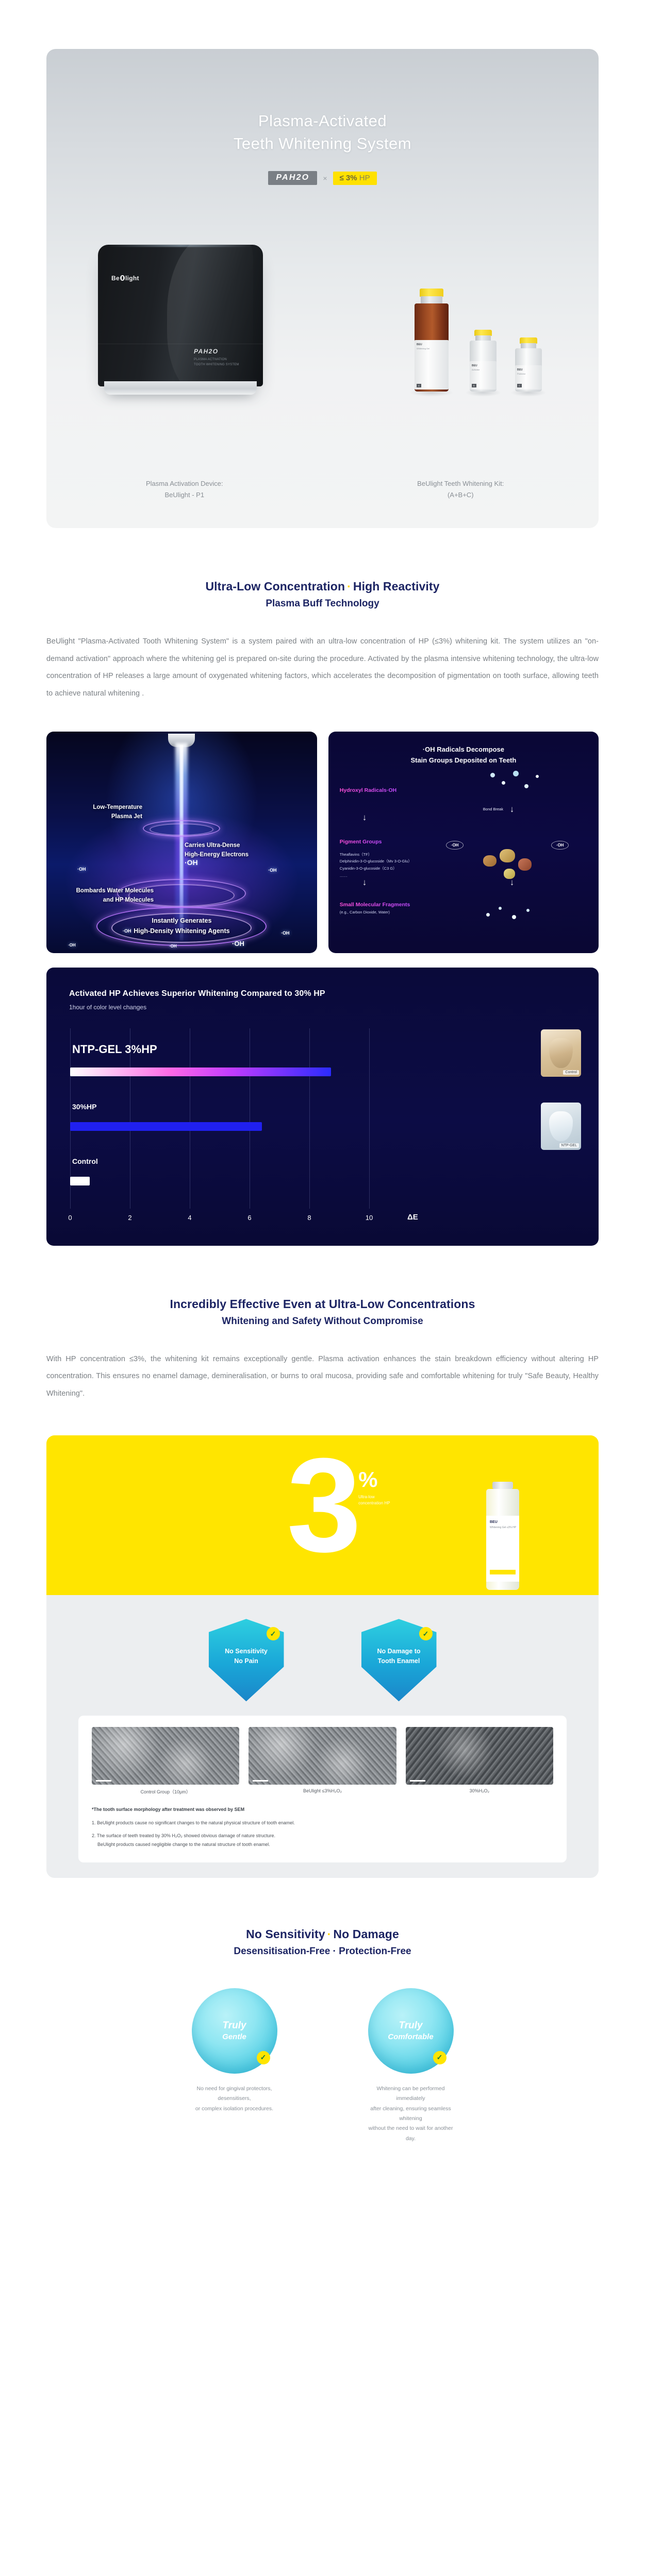  Describe the element at coordinates (569, 1145) in the screenshot. I see `tooth-caption-ntpgel: NTP-GEL` at that location.